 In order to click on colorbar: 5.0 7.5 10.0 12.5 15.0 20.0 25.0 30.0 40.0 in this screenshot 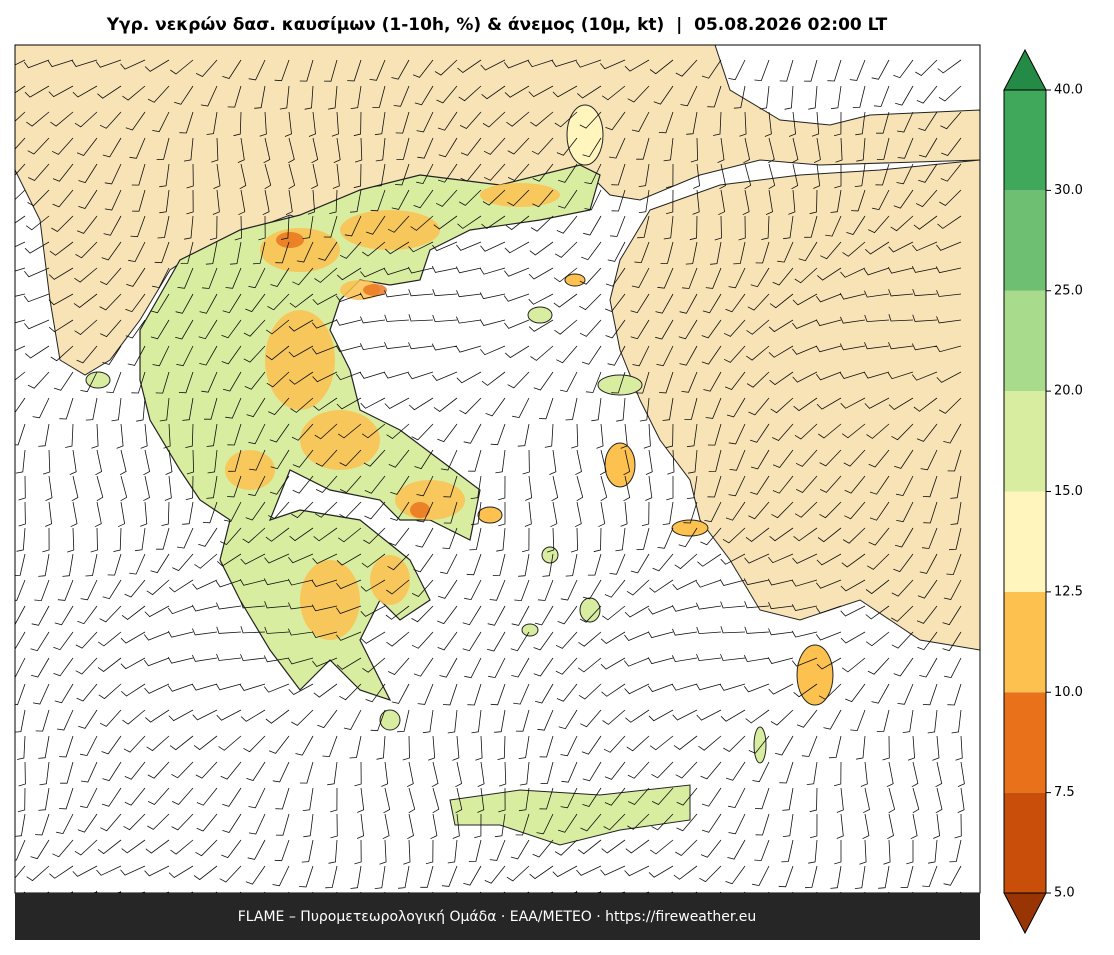, I will do `click(1043, 491)`.